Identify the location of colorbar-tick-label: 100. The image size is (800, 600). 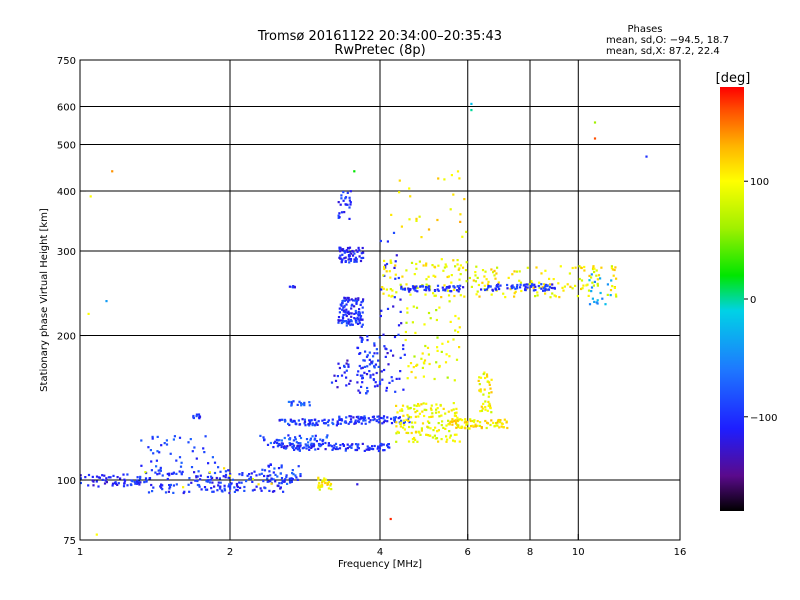
(759, 182).